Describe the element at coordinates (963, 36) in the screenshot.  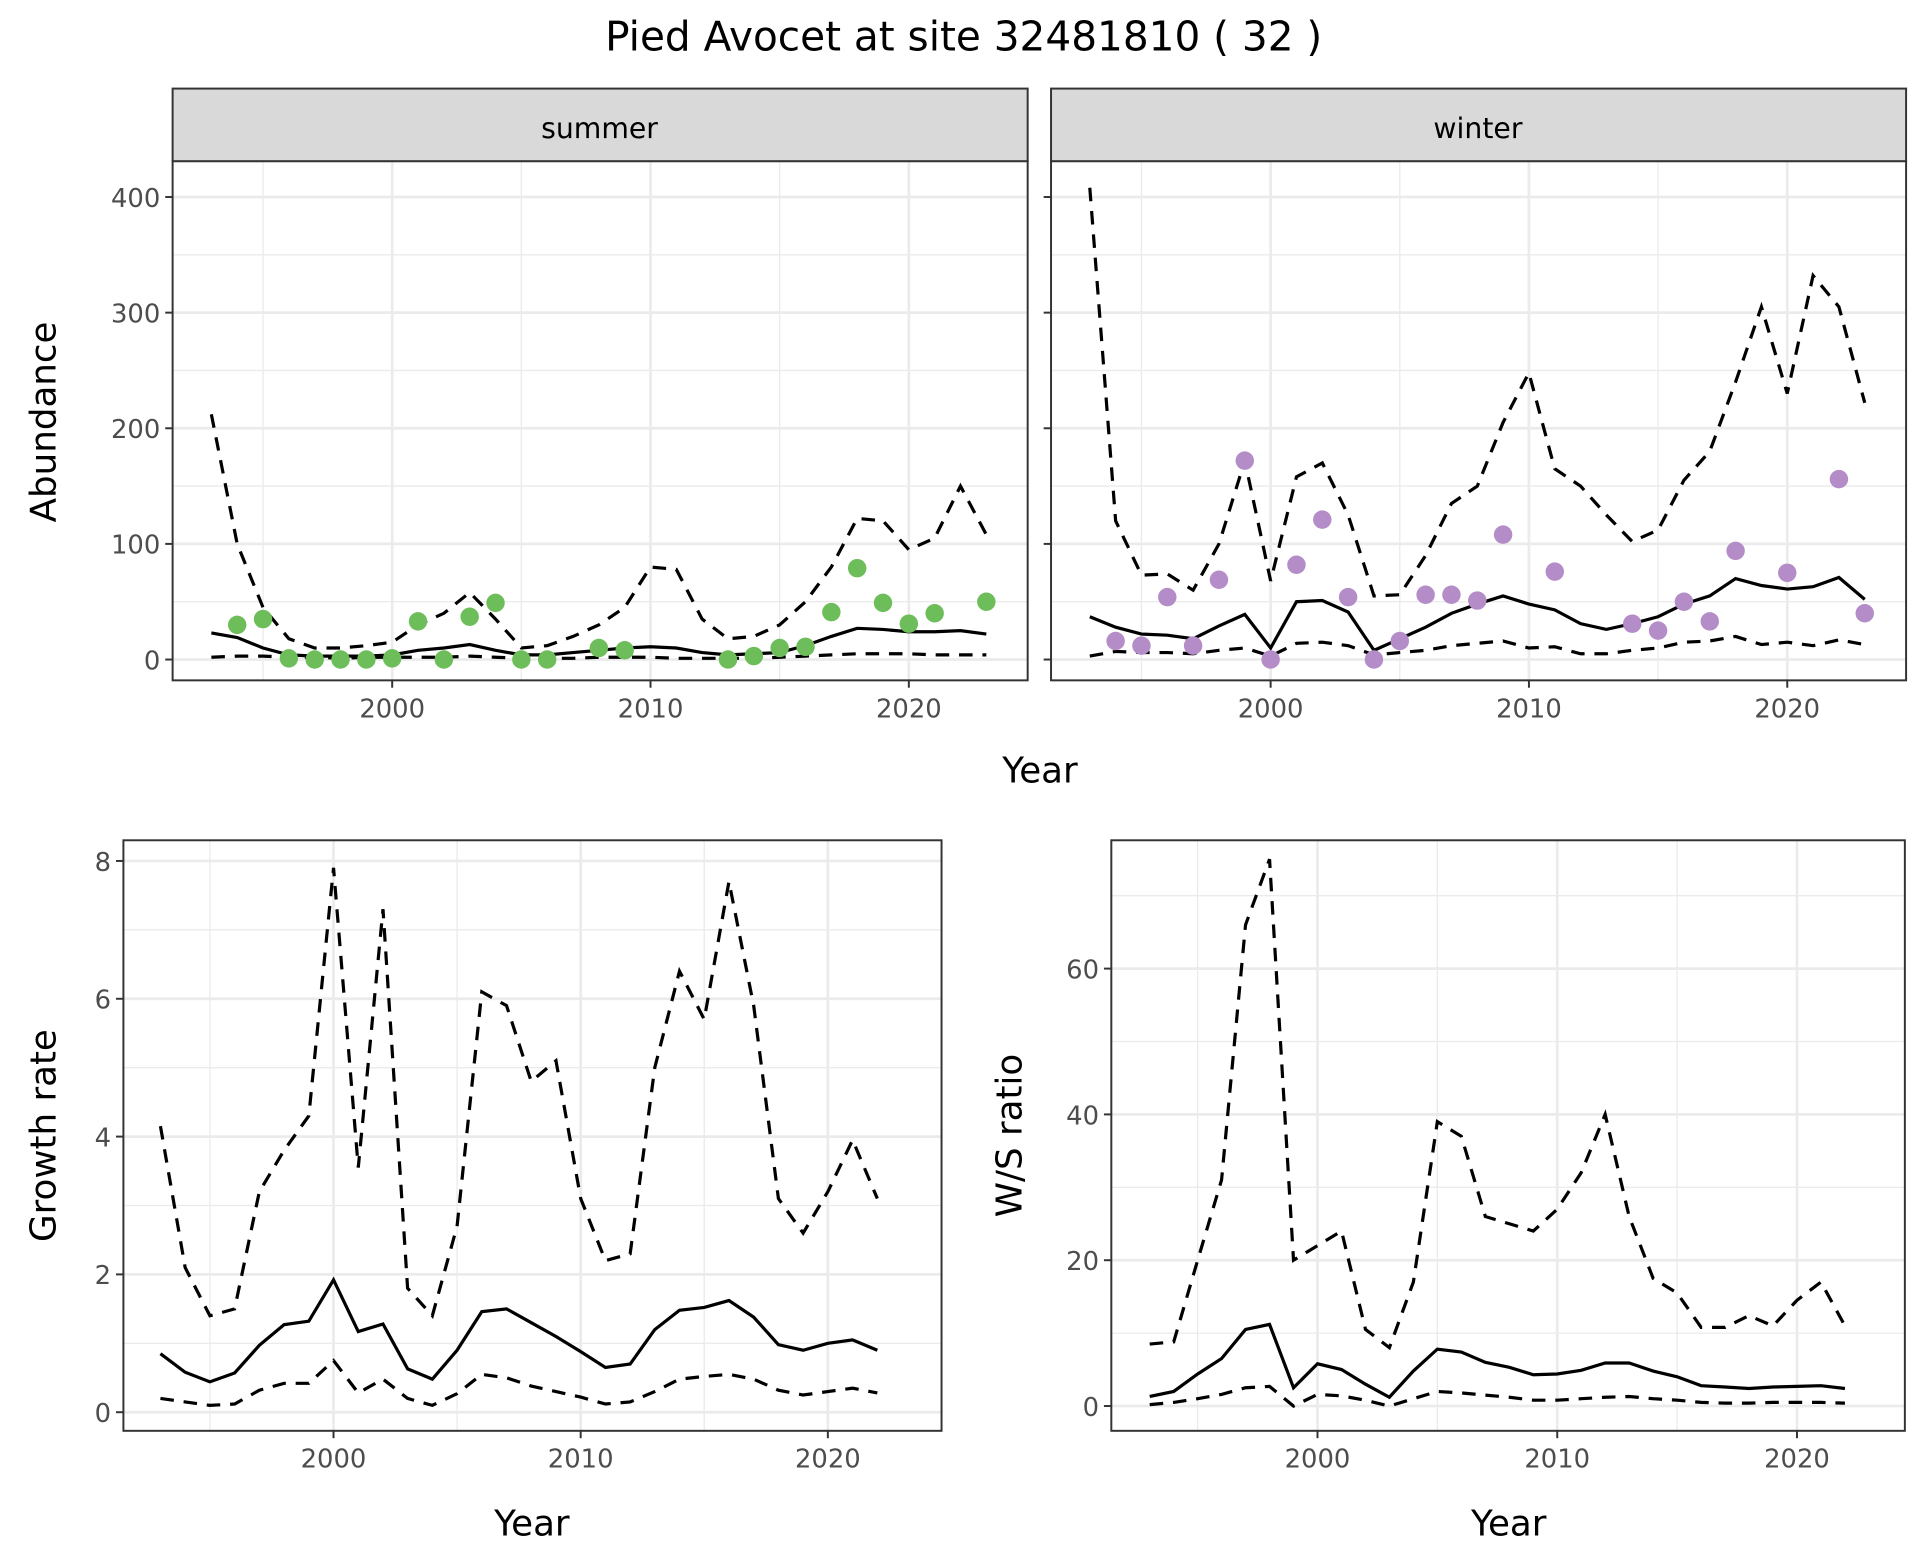
I see `figure-title: Pied Avocet at site 32481810 ( 32 )` at that location.